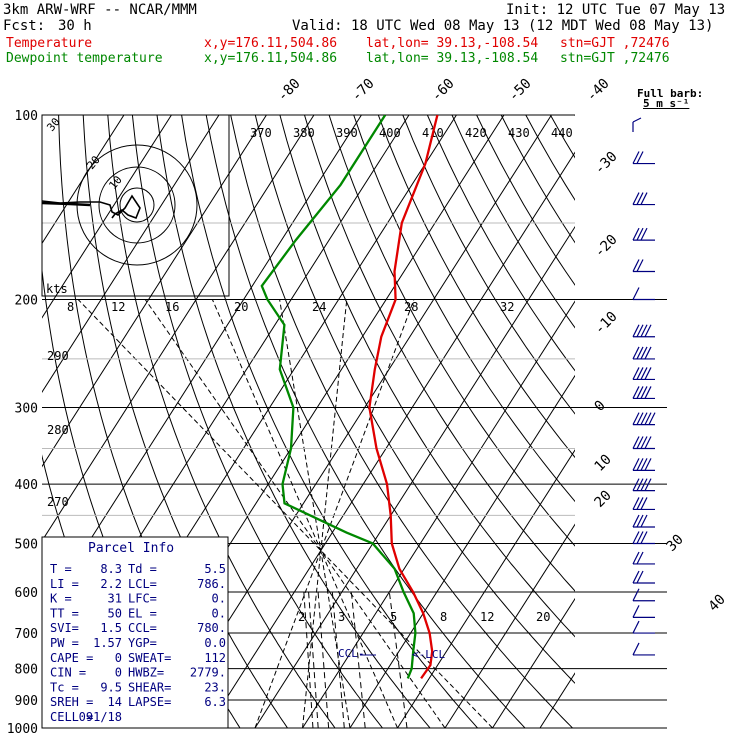 This screenshot has height=740, width=740. I want to click on parcel-key: T =, so click(61, 569).